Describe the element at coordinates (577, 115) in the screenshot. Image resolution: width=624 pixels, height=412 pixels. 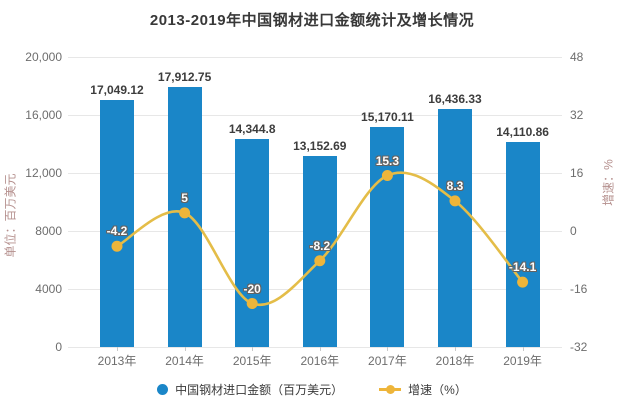
I see `right-axis-tick: 32` at that location.